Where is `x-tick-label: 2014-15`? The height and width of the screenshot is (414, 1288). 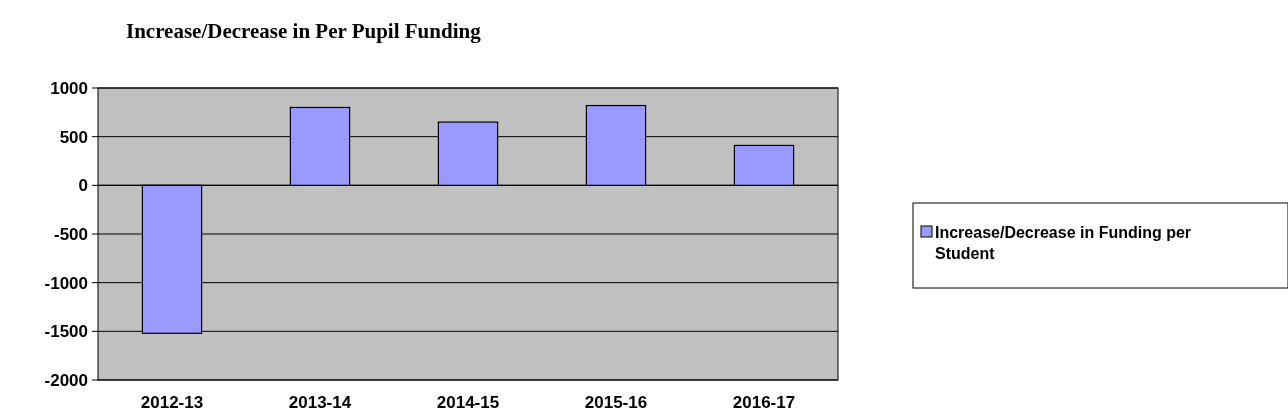
x-tick-label: 2014-15 is located at coordinates (468, 402).